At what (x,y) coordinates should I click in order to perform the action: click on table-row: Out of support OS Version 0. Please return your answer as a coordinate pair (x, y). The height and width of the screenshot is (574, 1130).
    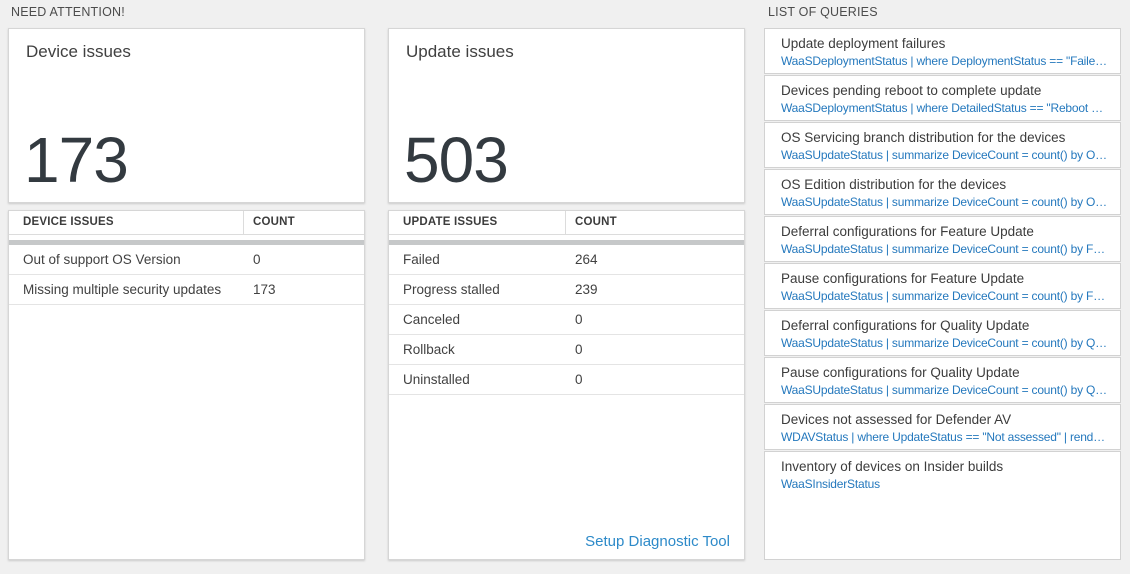
    Looking at the image, I should click on (186, 260).